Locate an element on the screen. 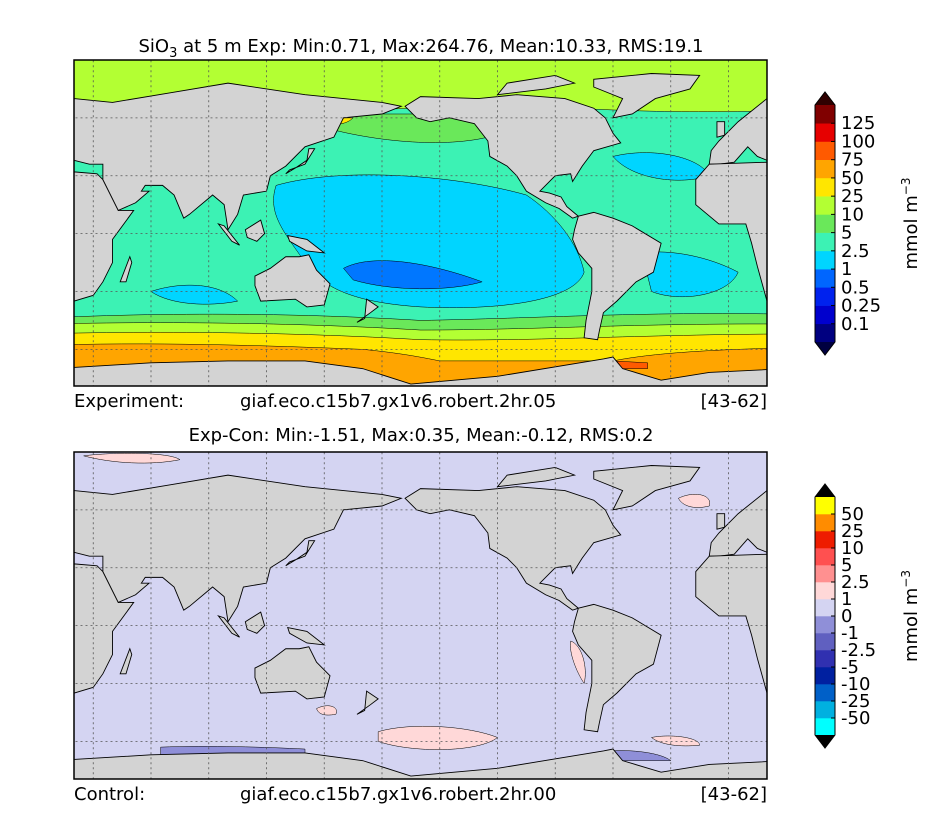 This screenshot has height=837, width=952. colorbar-label: -2.5 is located at coordinates (858, 650).